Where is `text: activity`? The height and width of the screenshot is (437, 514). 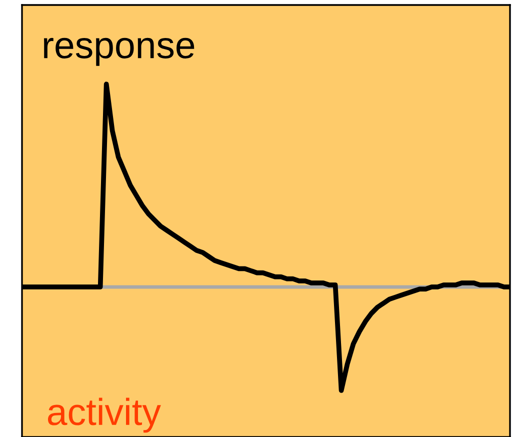 text: activity is located at coordinates (104, 415).